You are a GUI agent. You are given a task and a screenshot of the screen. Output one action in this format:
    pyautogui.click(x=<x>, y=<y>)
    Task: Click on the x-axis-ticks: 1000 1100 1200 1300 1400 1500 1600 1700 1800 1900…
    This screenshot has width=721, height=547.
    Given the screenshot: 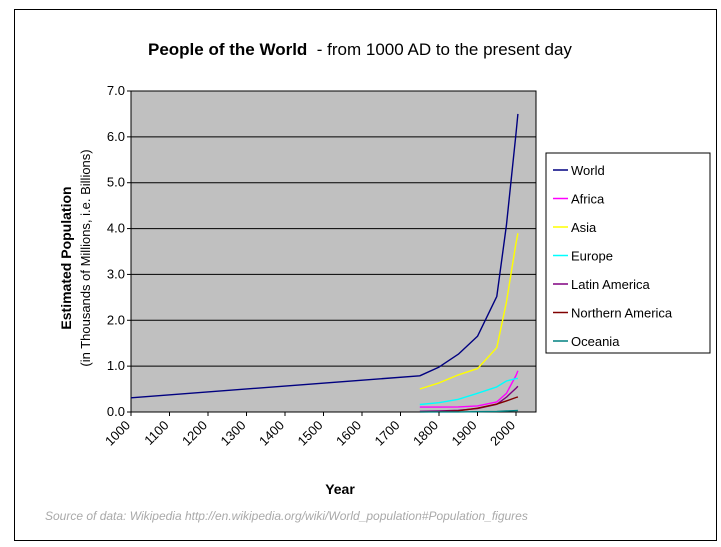 What is the action you would take?
    pyautogui.click(x=310, y=430)
    